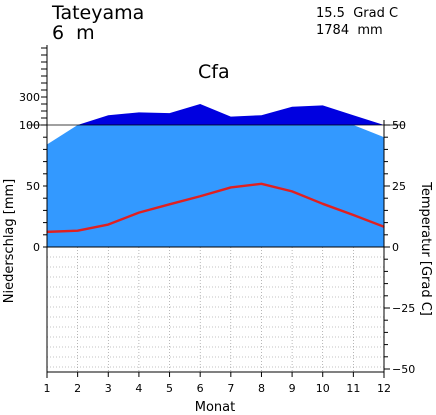 The height and width of the screenshot is (415, 436). What do you see at coordinates (29, 125) in the screenshot?
I see `left-tick-label: 100` at bounding box center [29, 125].